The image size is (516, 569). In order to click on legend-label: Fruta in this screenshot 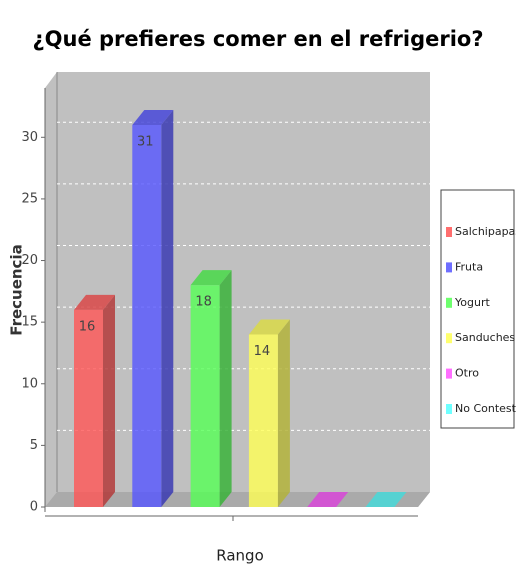, I will do `click(469, 266)`.